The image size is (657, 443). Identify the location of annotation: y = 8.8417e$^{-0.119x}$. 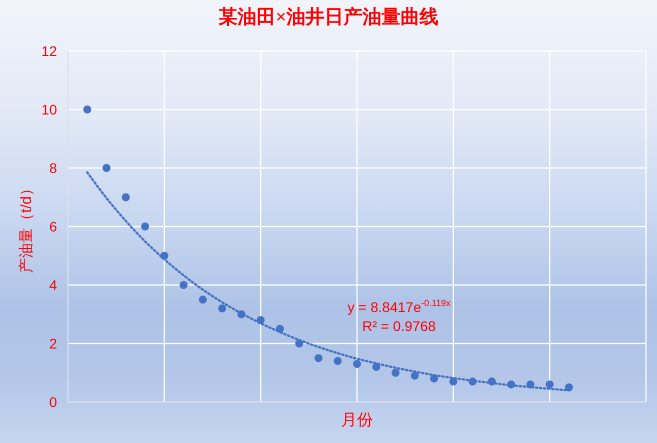
(399, 307).